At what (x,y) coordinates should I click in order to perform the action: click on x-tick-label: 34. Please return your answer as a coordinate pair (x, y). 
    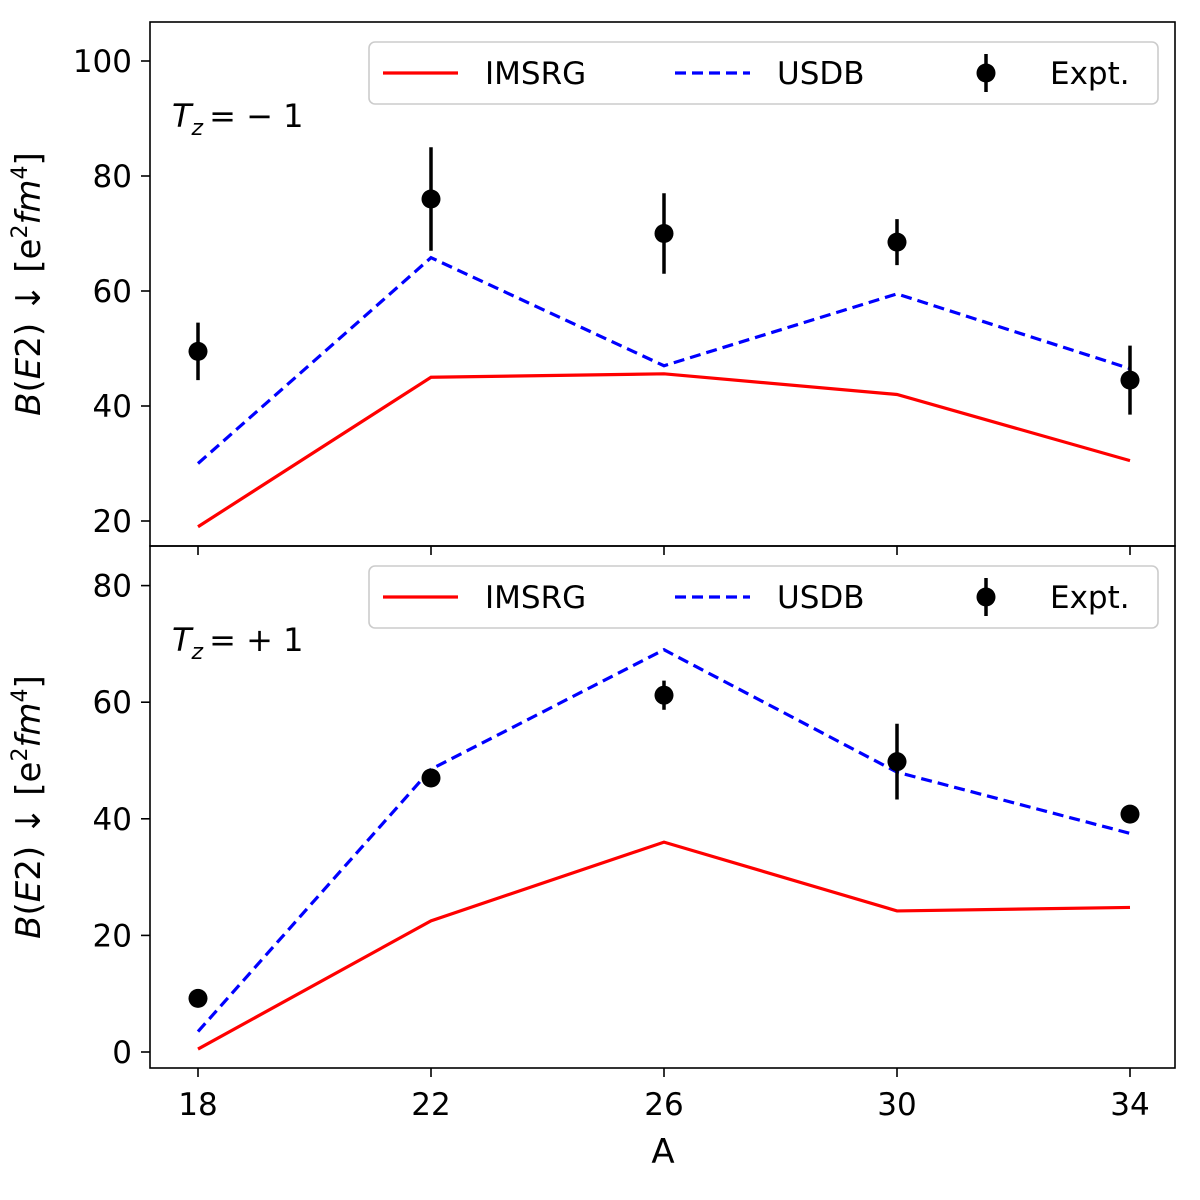
    Looking at the image, I should click on (1129, 1105).